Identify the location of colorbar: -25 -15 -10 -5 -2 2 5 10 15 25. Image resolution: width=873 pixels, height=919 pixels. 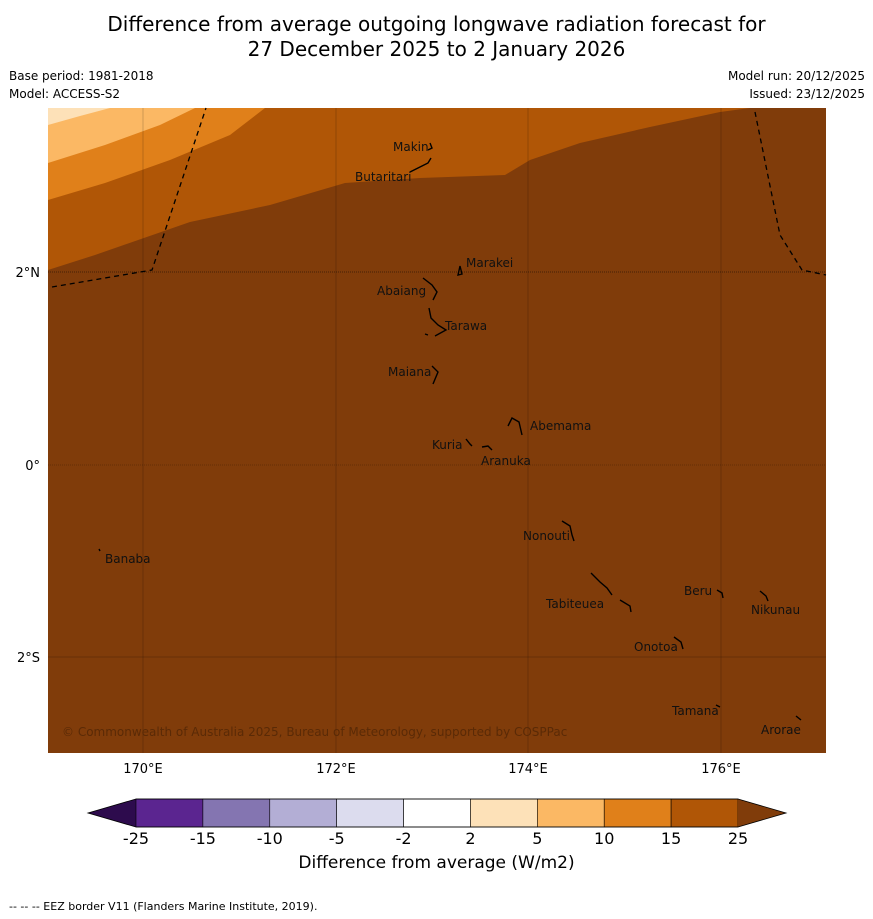
(437, 823).